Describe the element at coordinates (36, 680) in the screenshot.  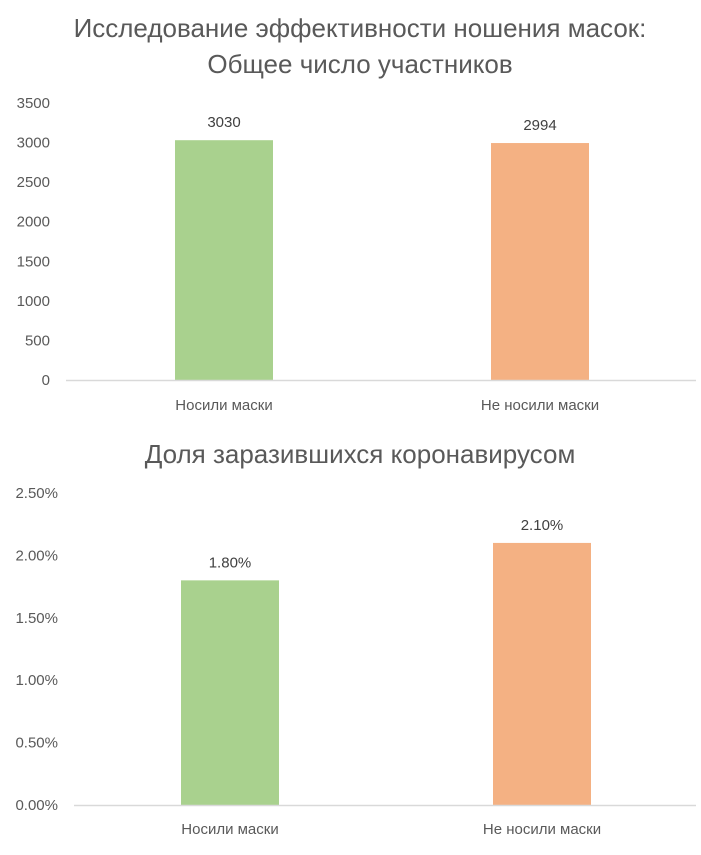
I see `infection-rate-y-tick-label: 1.00%` at that location.